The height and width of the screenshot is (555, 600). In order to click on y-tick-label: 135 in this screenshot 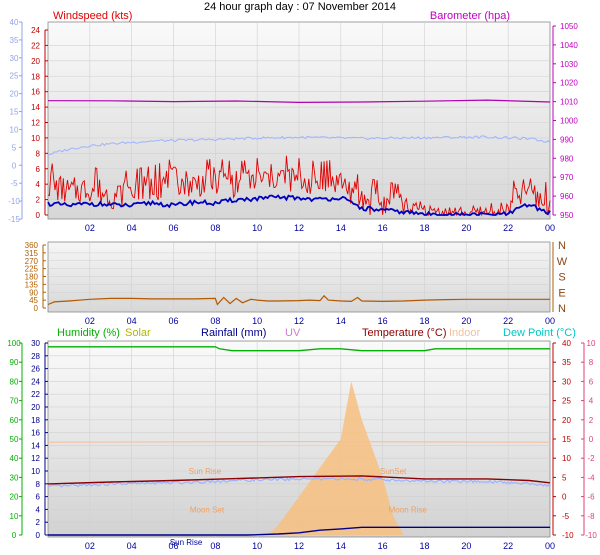, I will do `click(32, 284)`.